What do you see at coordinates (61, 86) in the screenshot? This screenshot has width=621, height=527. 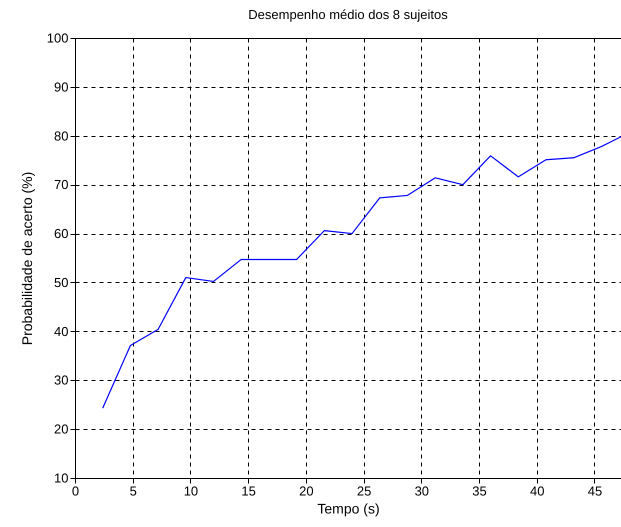 I see `y-tick-label: 90` at bounding box center [61, 86].